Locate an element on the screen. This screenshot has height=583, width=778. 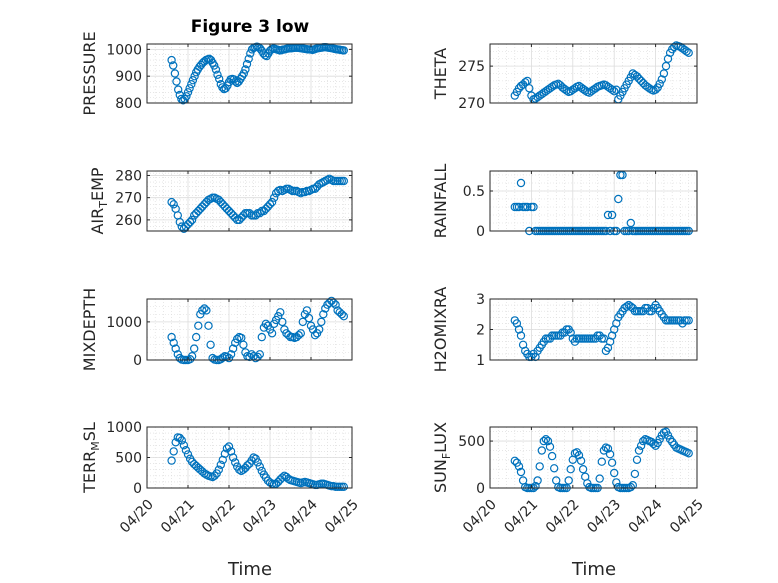
axes-background is located at coordinates (249, 73).